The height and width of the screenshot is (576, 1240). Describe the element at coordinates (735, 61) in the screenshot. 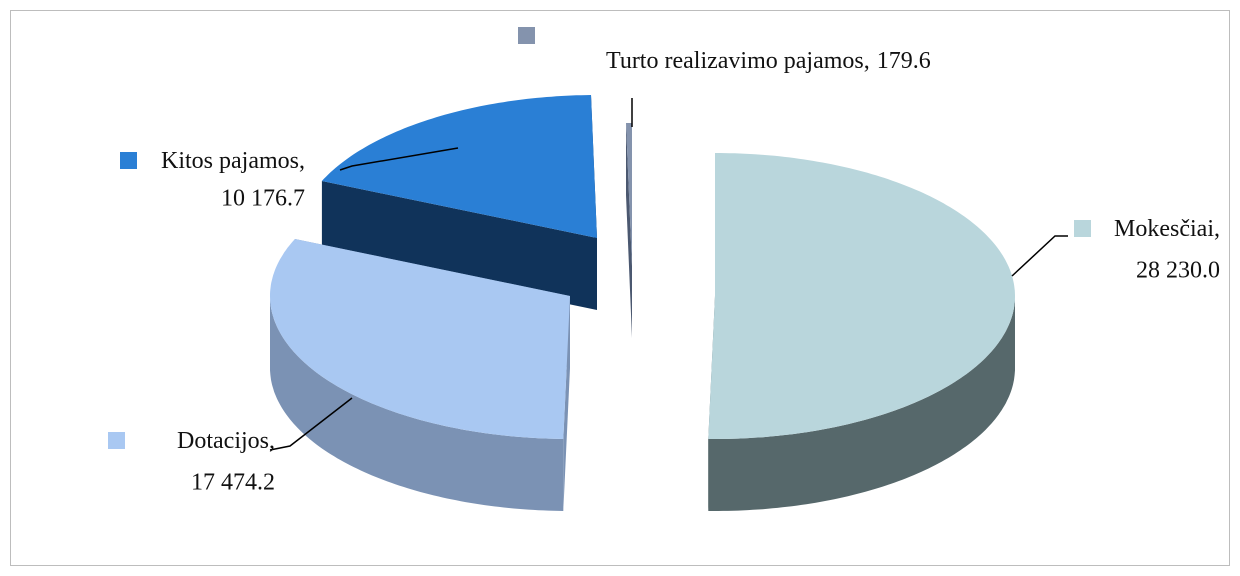

I see `category-label: Turto realizavimo pajamos` at that location.